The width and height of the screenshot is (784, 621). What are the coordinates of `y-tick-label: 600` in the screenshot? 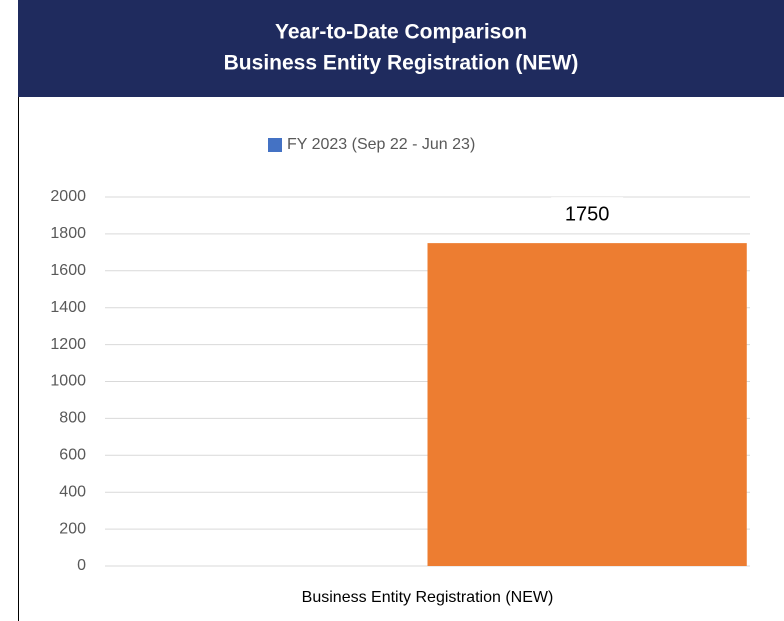 It's located at (72, 455).